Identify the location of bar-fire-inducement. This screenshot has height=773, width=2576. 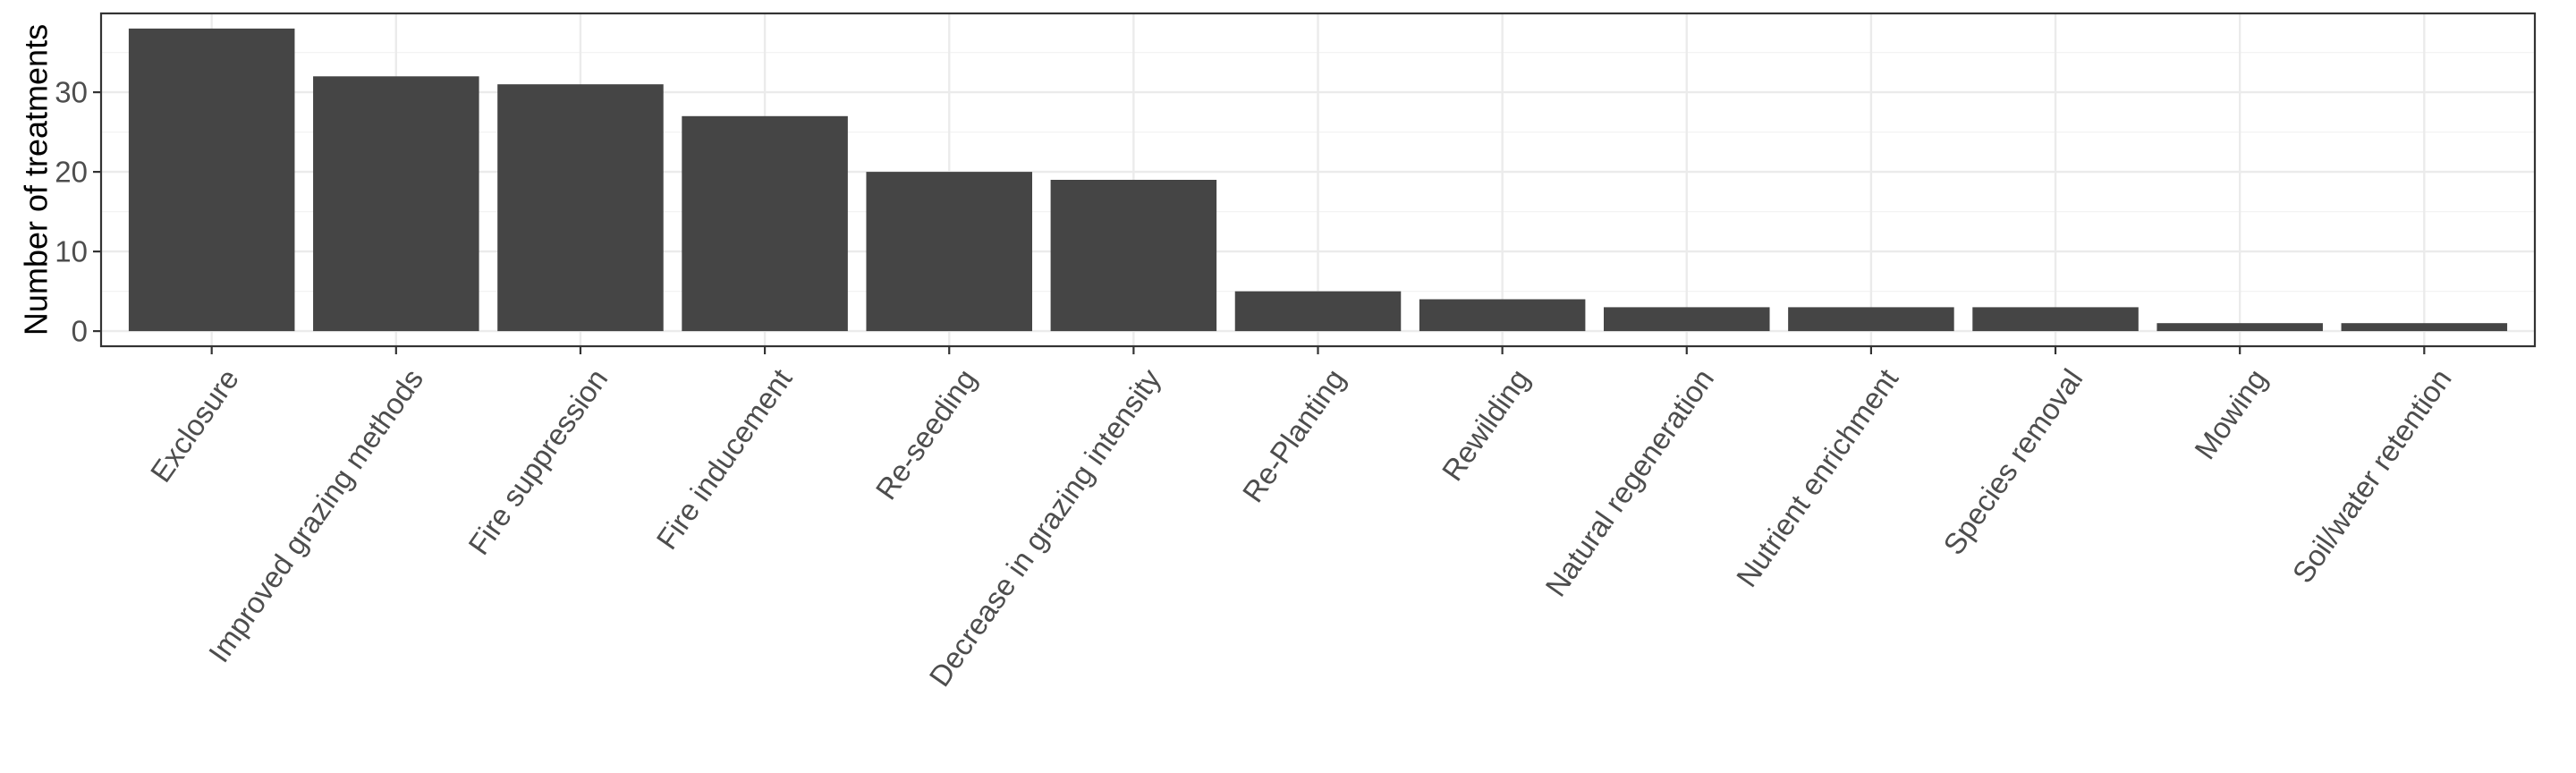
(765, 224).